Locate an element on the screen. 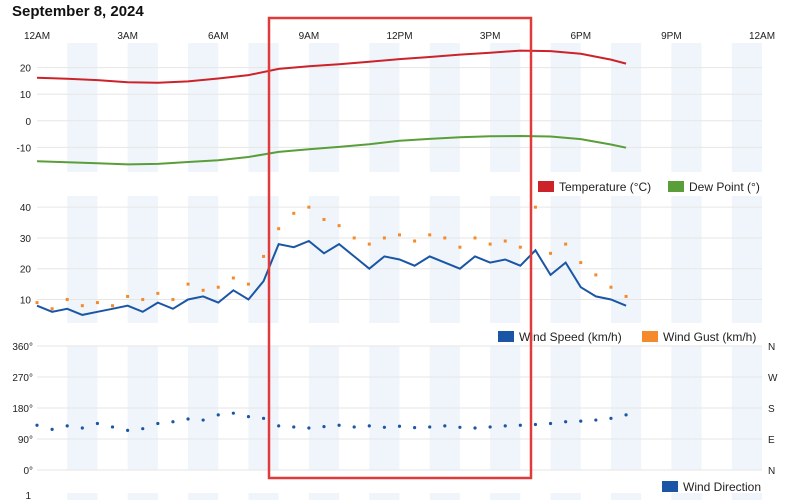  legend-label: Wind Gust (km/h) is located at coordinates (709, 337).